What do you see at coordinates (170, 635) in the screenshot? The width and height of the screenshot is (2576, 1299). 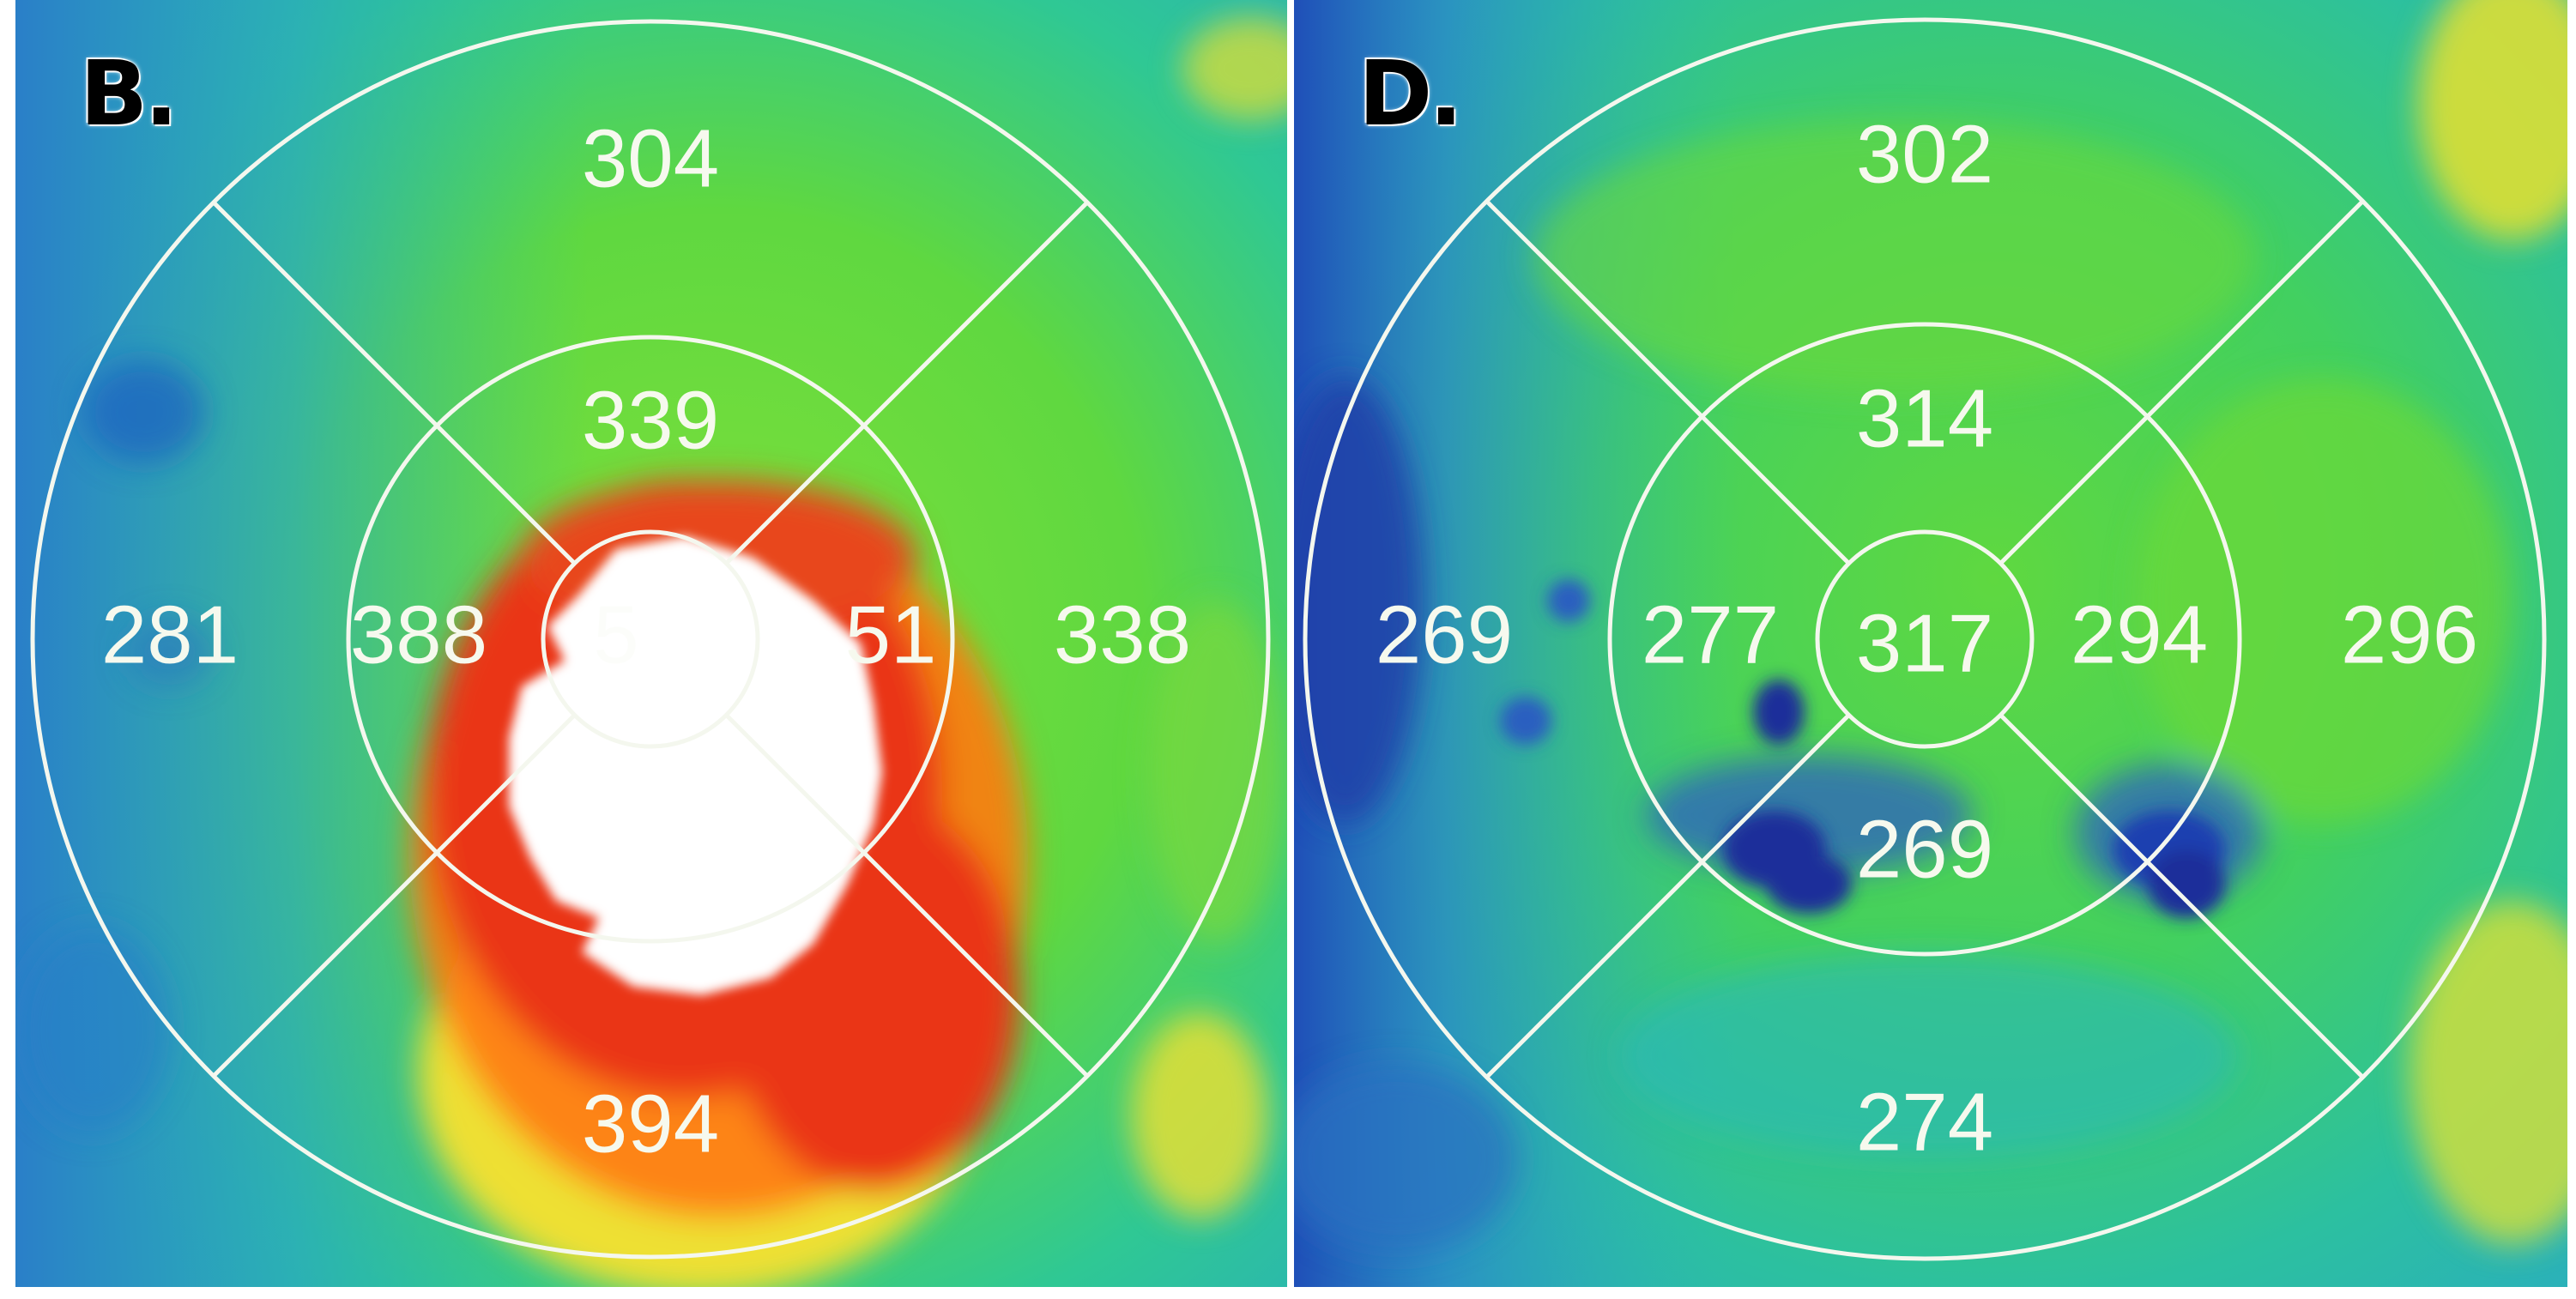 I see `segment-outer-left: 281` at bounding box center [170, 635].